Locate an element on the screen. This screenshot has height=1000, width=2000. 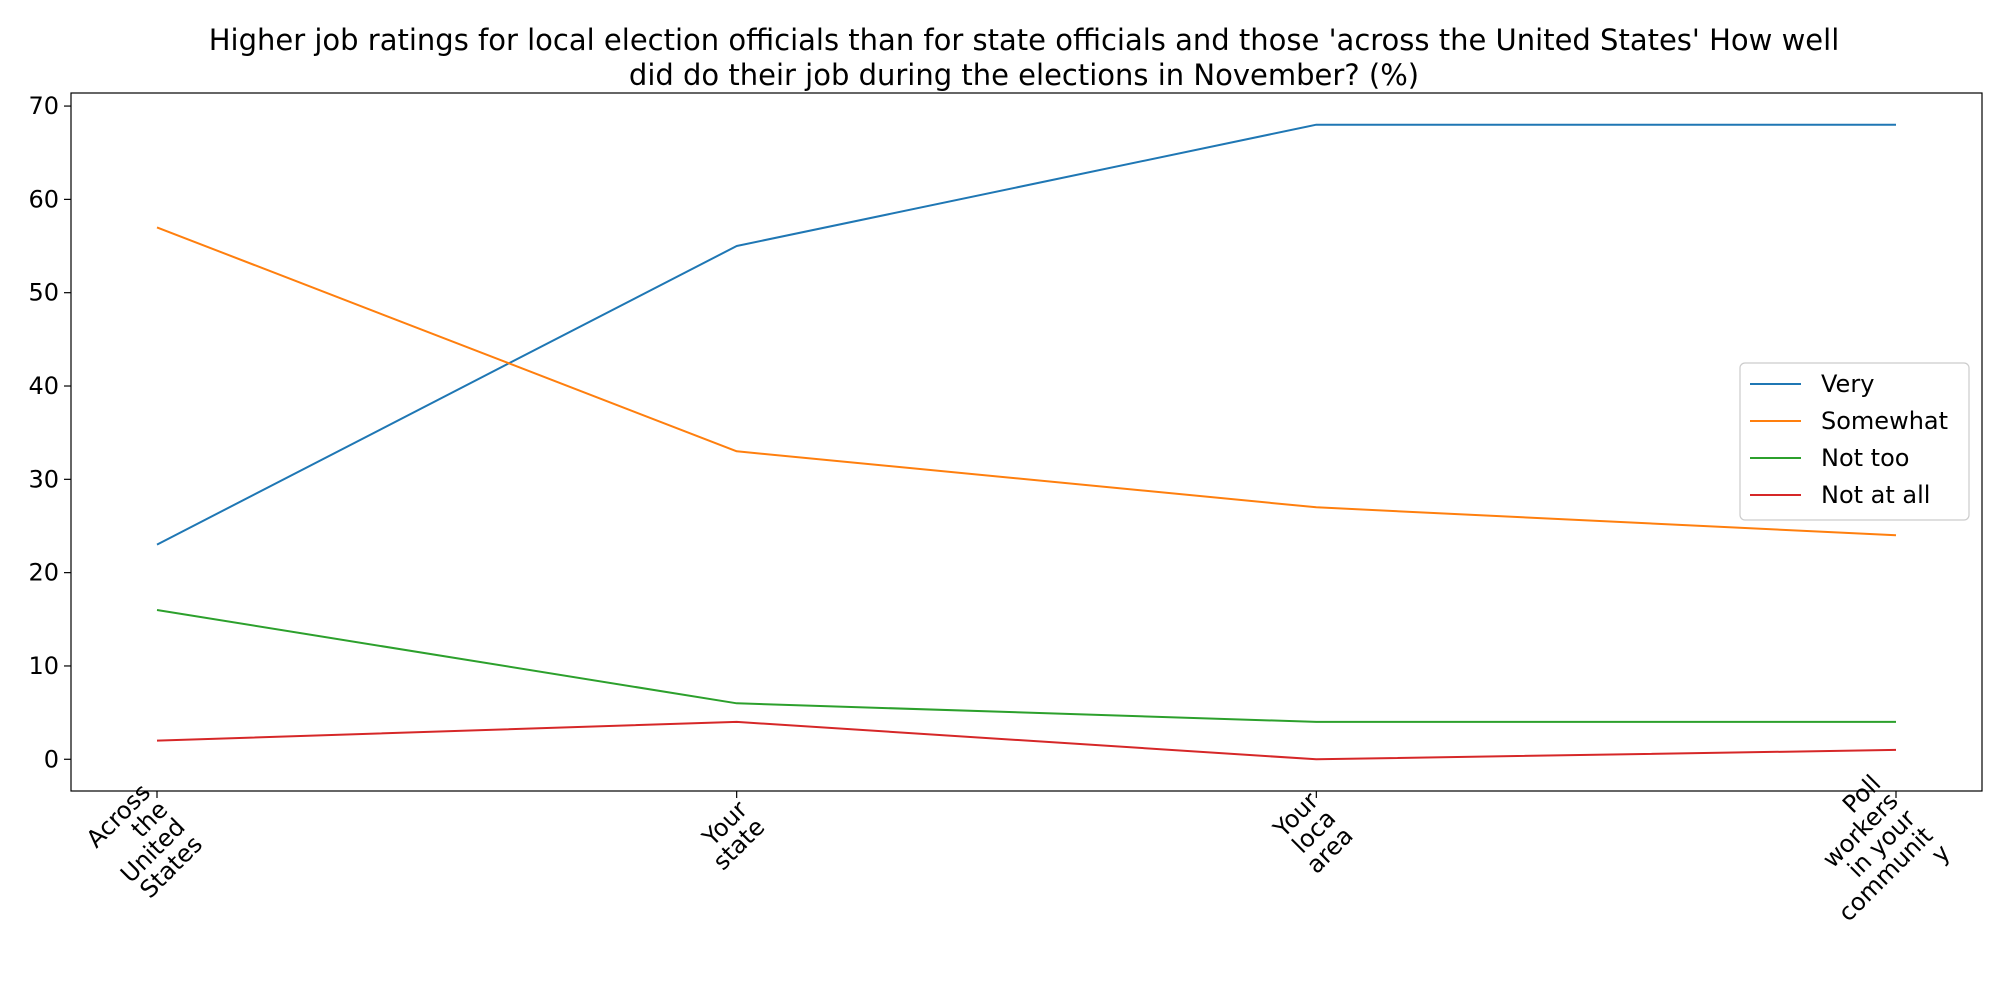
y-tick-label: 30 is located at coordinates (43, 479).